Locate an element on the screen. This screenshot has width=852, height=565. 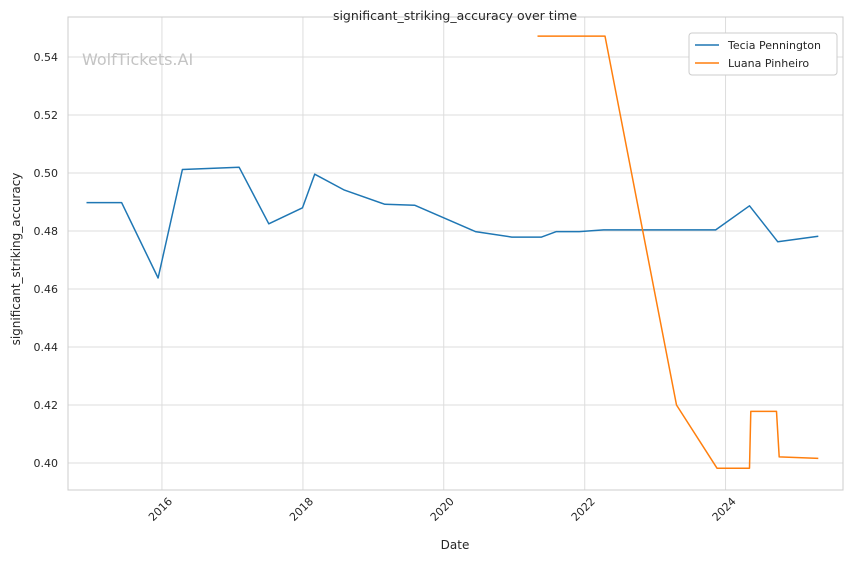
legend: Tecia Pennington Luana Pinheiro is located at coordinates (763, 54).